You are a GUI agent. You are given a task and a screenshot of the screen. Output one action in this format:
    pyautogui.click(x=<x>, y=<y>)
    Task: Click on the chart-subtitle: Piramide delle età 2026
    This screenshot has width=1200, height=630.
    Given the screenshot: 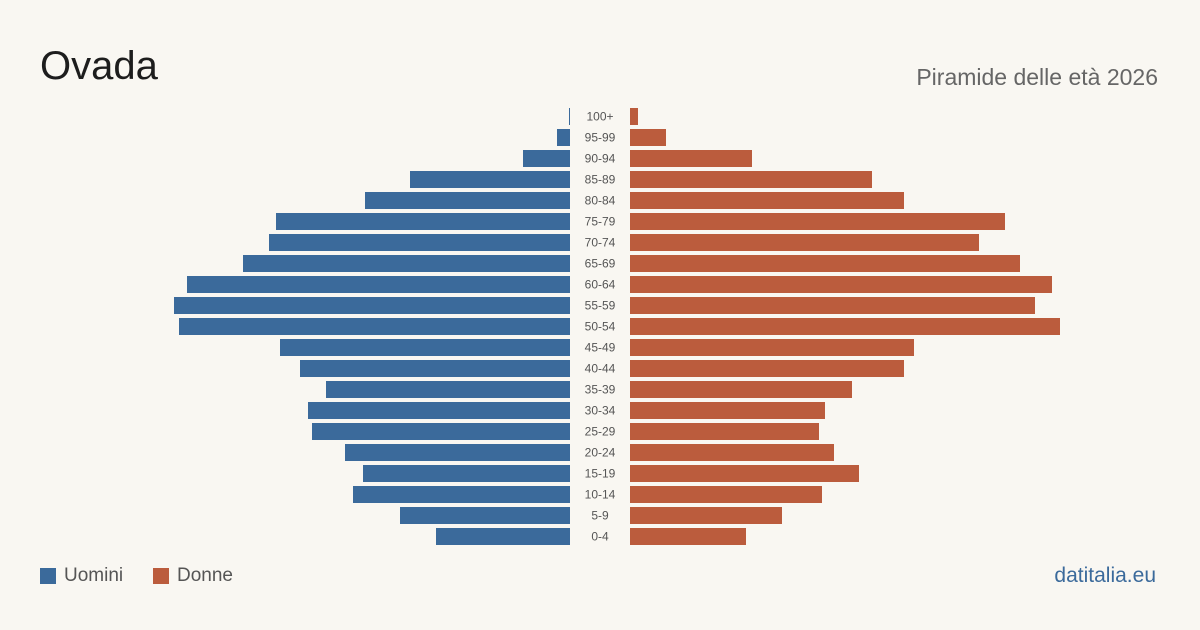 What is the action you would take?
    pyautogui.click(x=1037, y=77)
    